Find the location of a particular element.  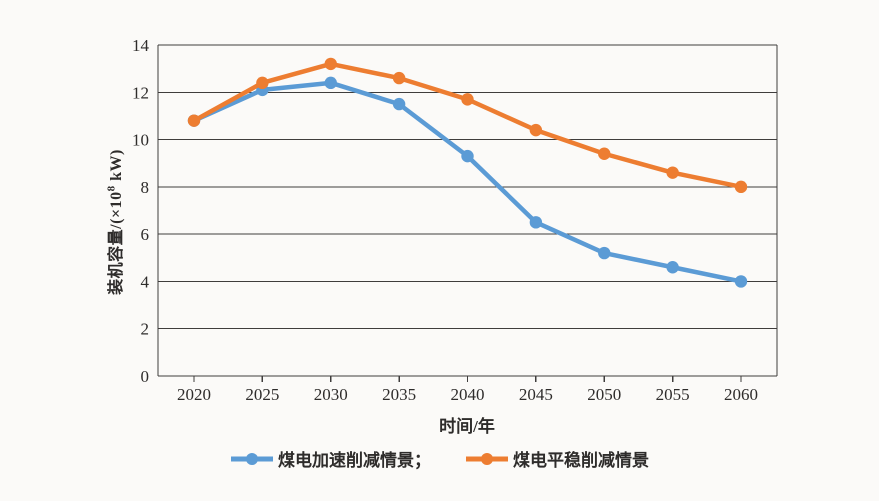

x-tick-label: 2020 is located at coordinates (194, 394).